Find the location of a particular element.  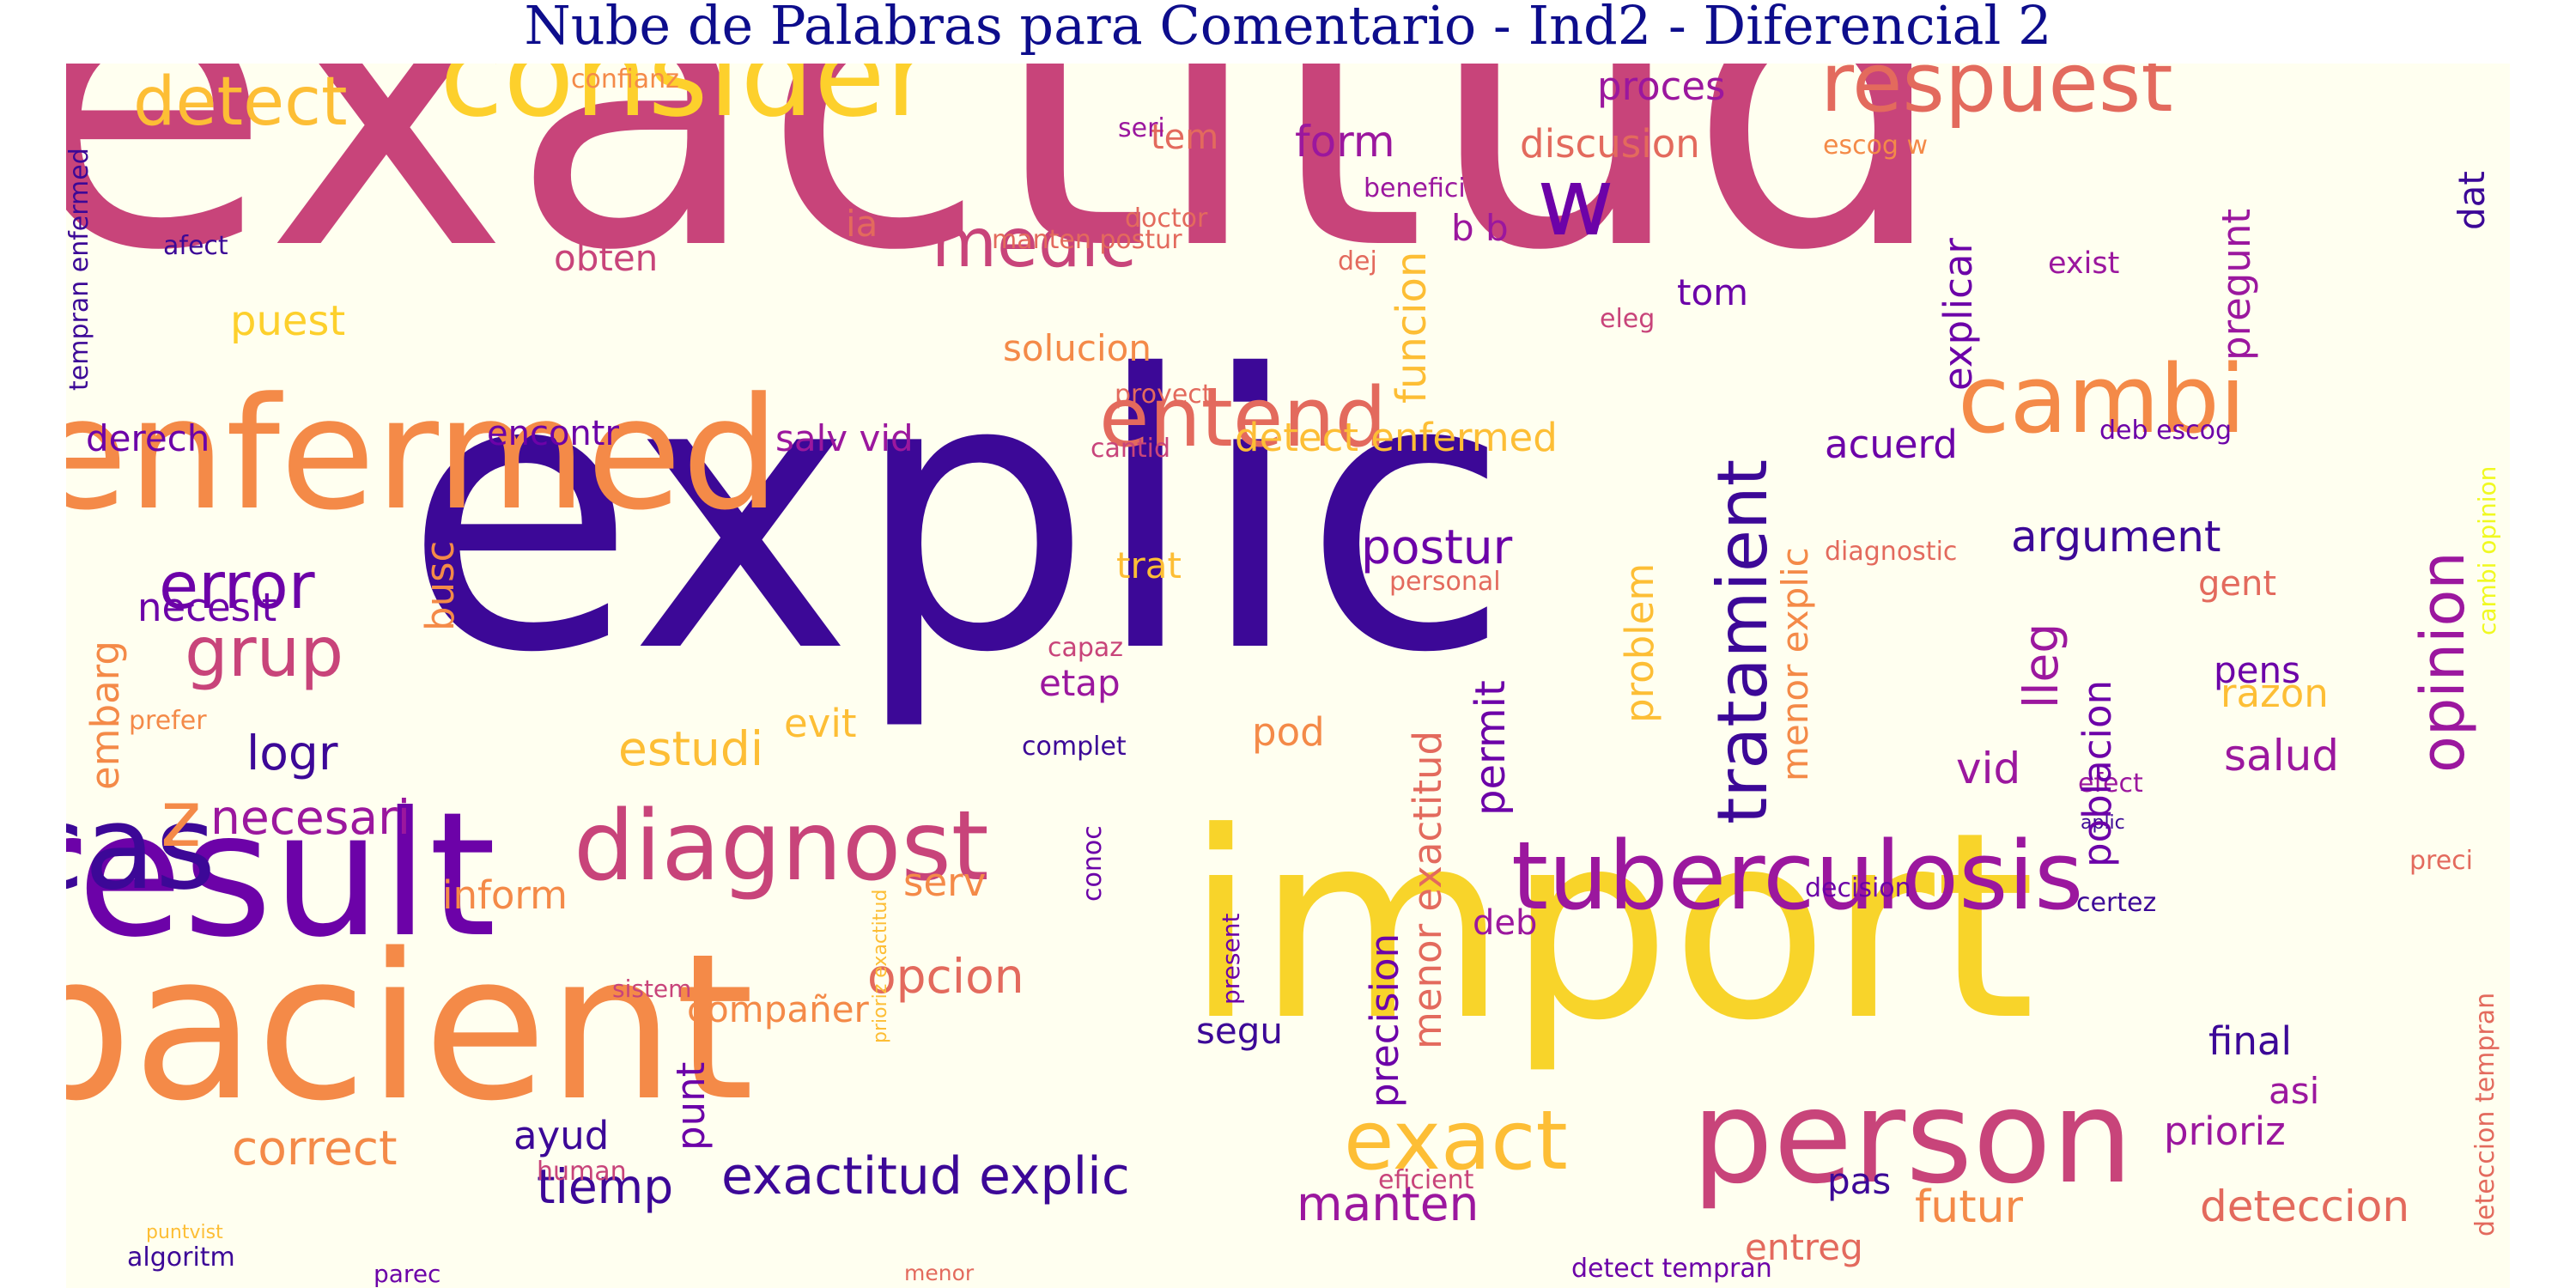

word-cloud-term: entend is located at coordinates (1243, 418).